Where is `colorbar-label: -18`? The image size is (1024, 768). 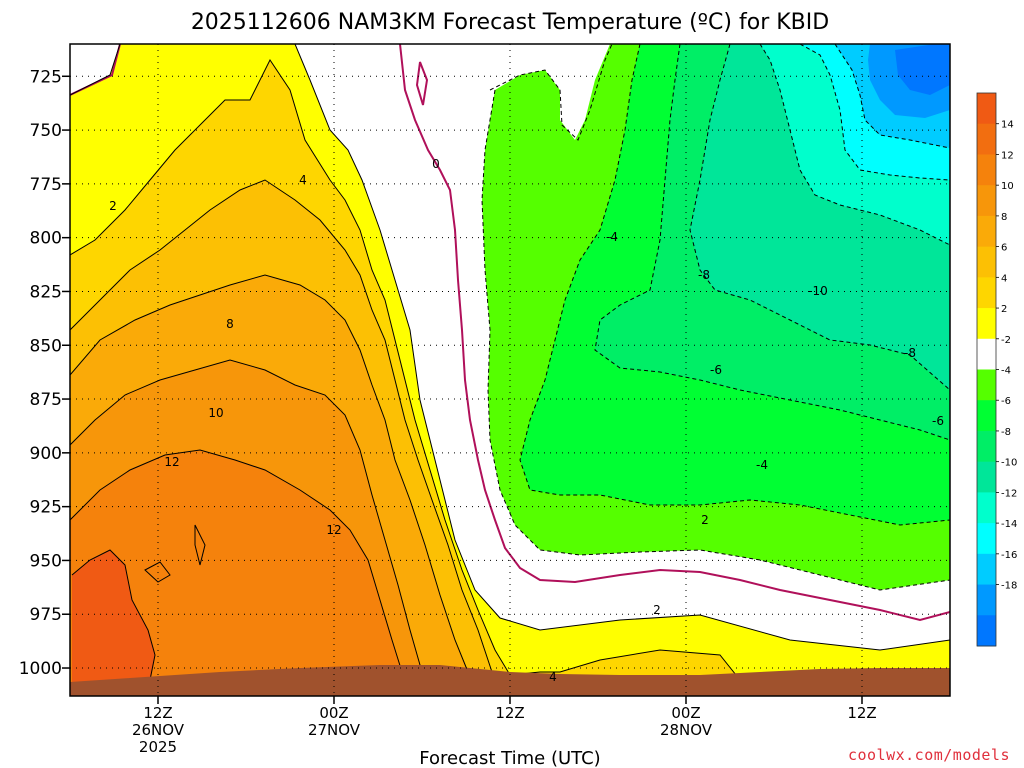
colorbar-label: -18 is located at coordinates (1009, 586).